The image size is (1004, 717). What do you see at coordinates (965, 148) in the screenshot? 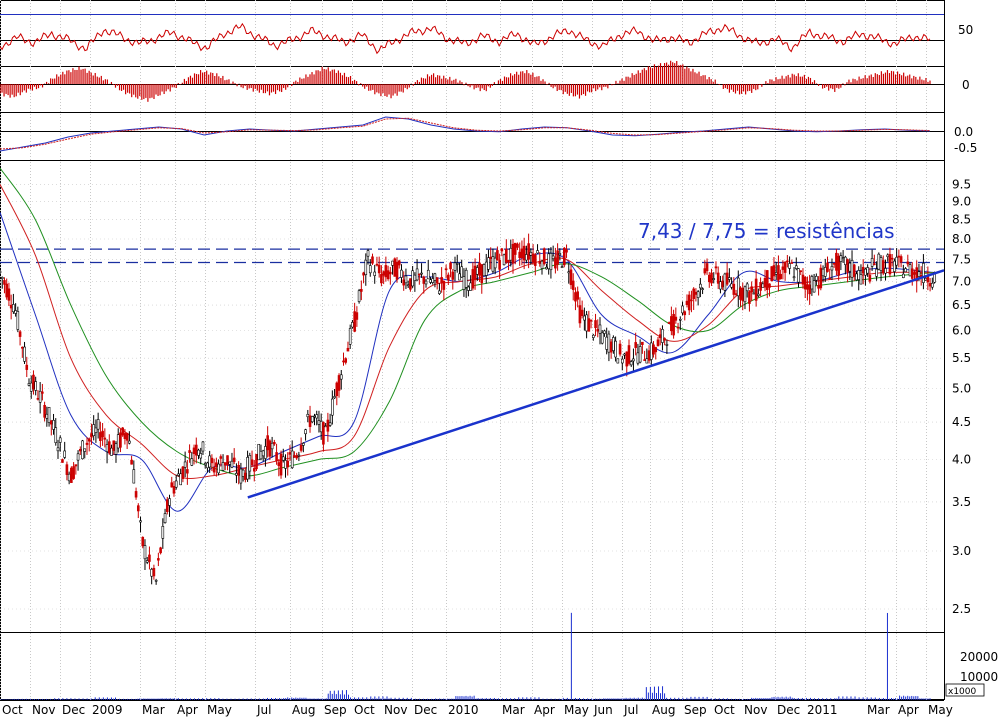
I see `y-tick-label: -0.5` at bounding box center [965, 148].